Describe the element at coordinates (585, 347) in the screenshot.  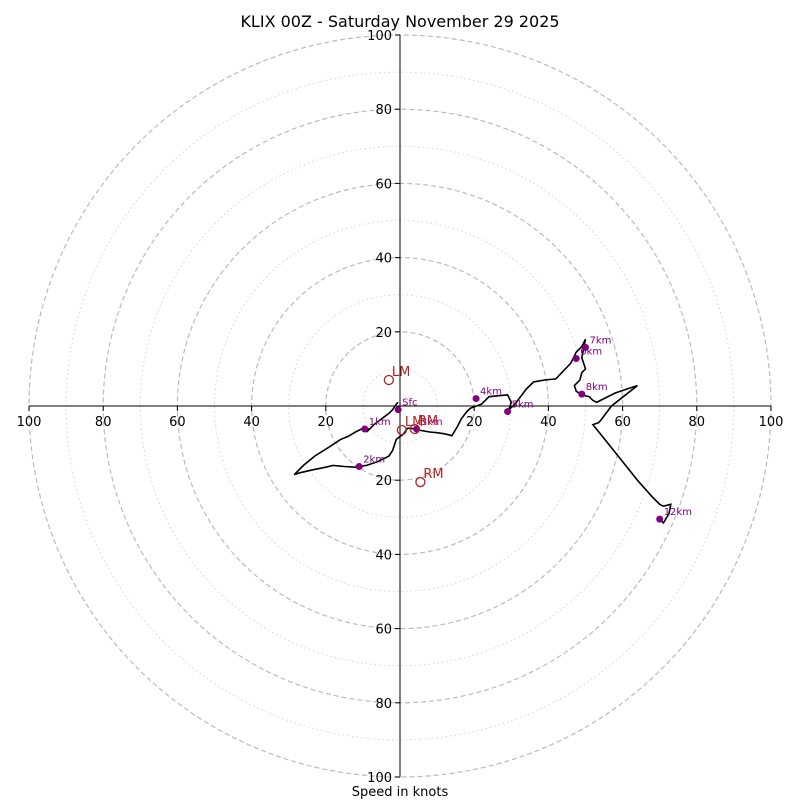
I see `height-marker-7km` at that location.